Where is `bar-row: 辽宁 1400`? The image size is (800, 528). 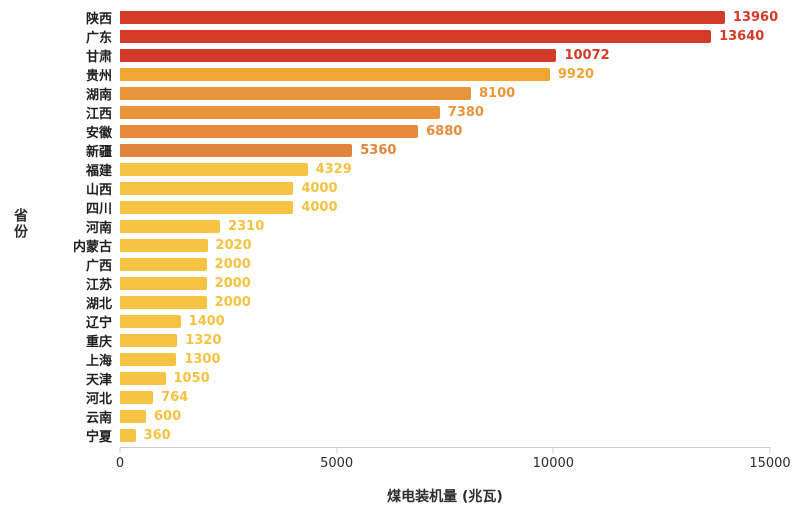
bar-row: 辽宁 1400 is located at coordinates (400, 321).